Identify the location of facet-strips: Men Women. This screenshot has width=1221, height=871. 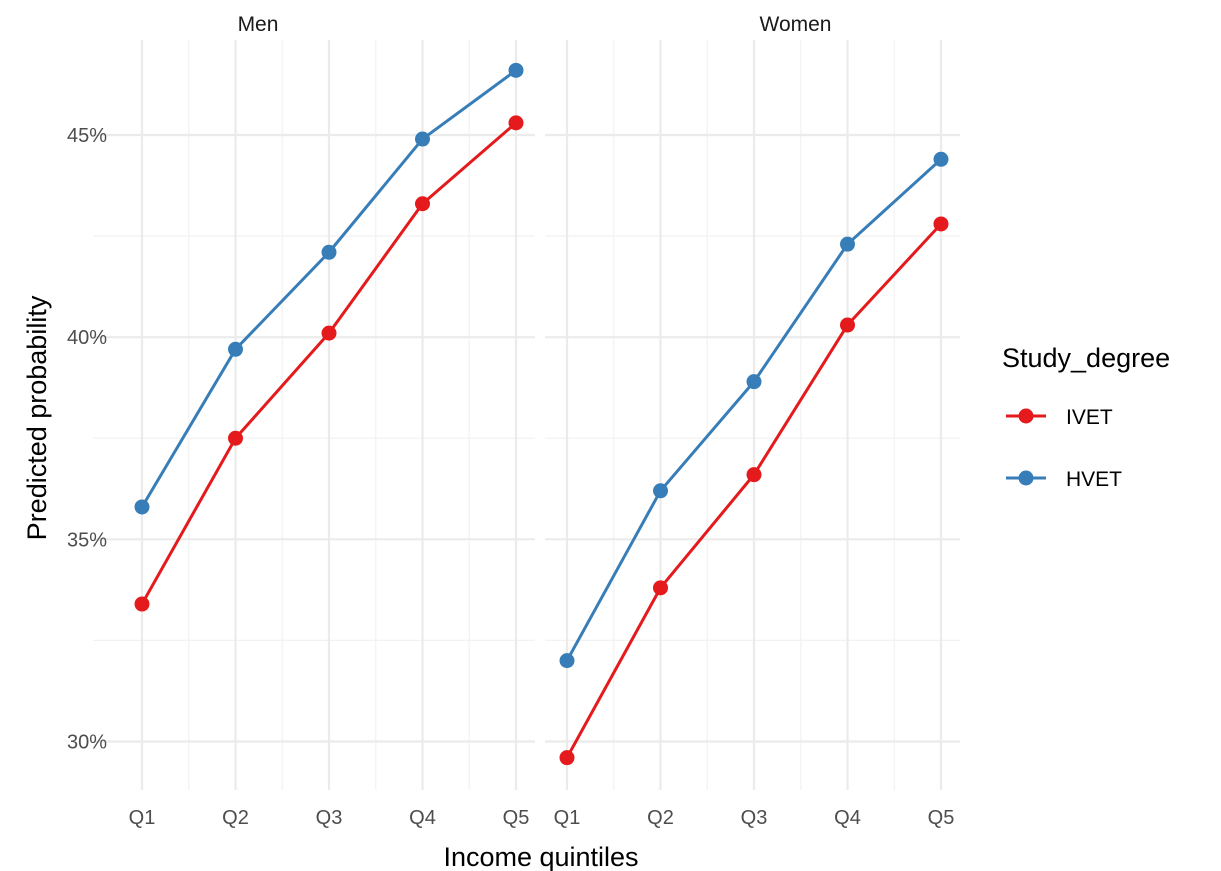
(535, 24).